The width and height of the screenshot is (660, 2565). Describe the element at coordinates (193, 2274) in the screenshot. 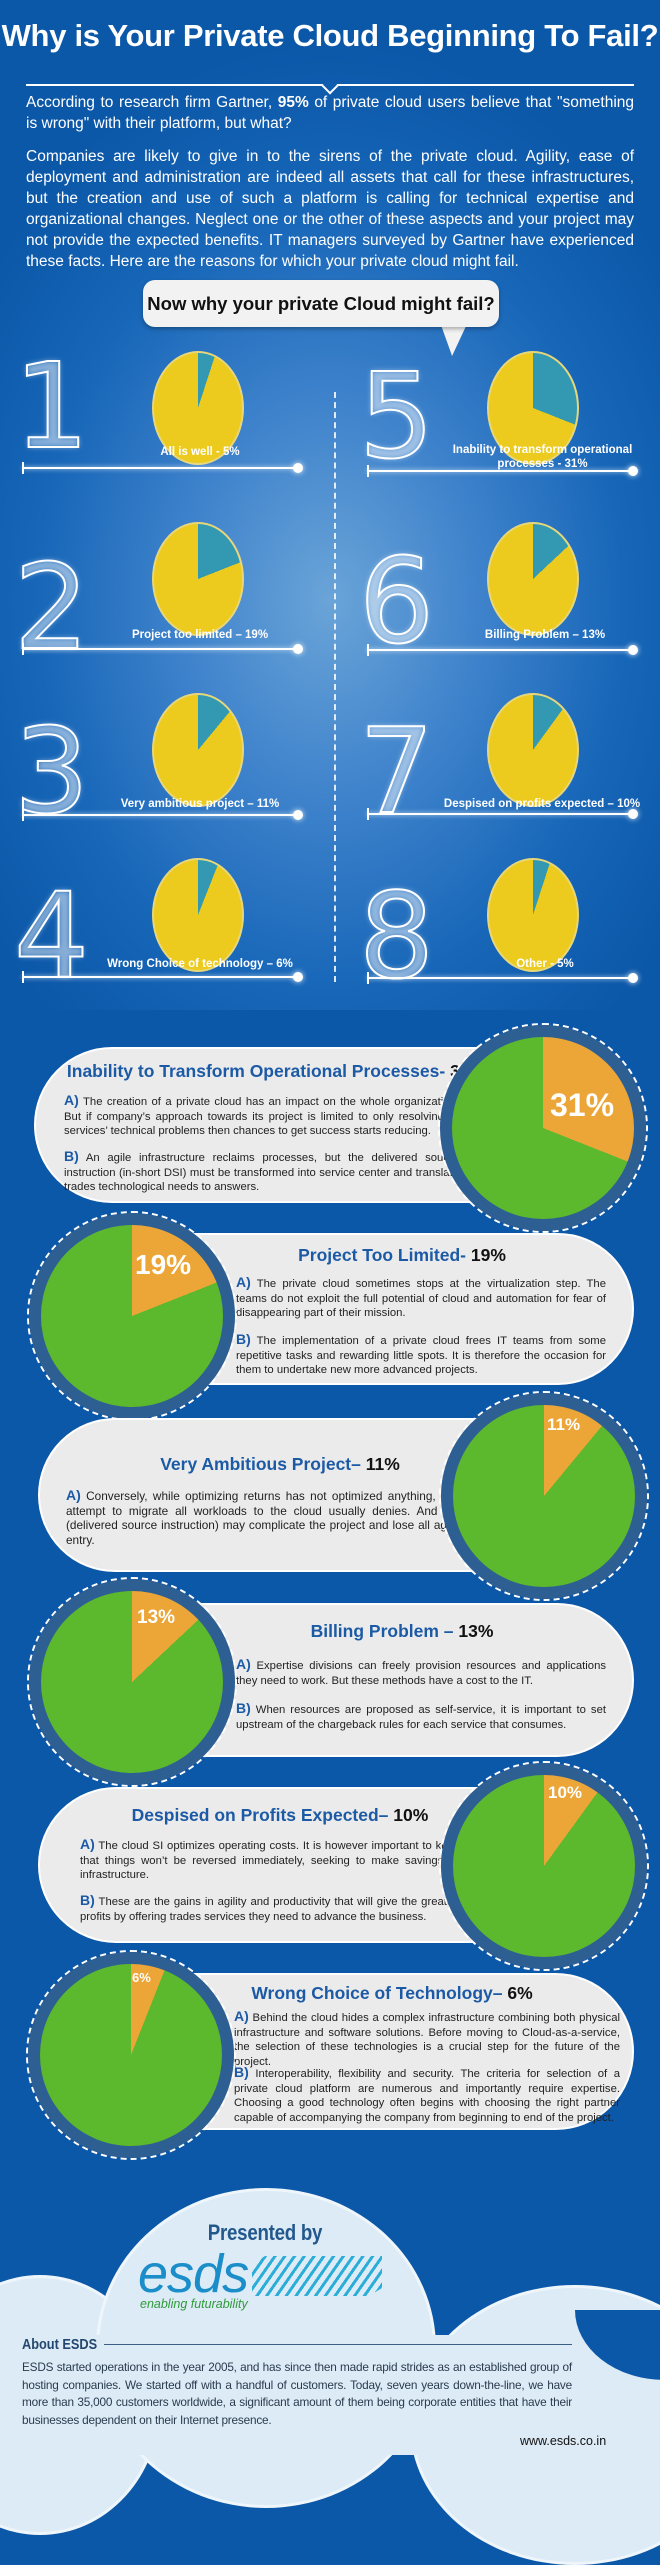

I see `esds-logo: esds` at that location.